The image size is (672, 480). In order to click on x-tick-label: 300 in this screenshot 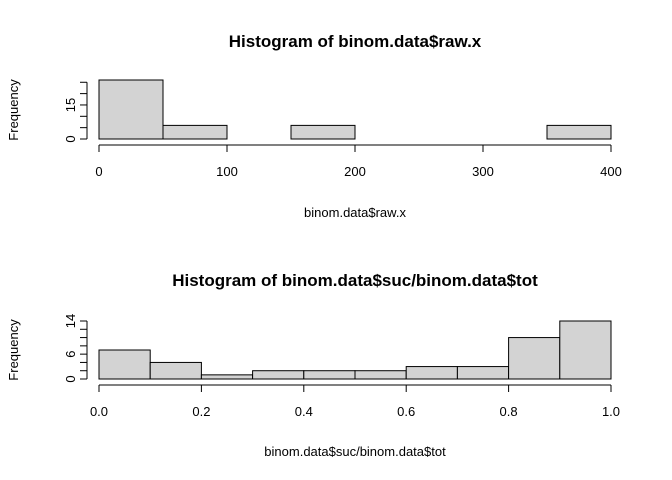, I will do `click(483, 171)`.